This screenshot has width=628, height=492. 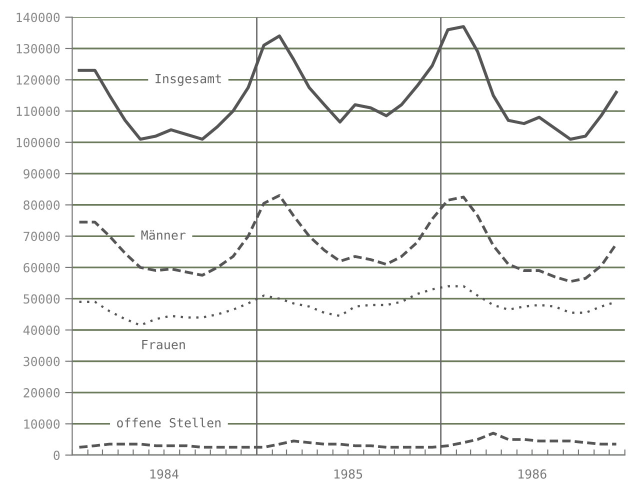 I want to click on y-tick-label: 60000, so click(x=42, y=267).